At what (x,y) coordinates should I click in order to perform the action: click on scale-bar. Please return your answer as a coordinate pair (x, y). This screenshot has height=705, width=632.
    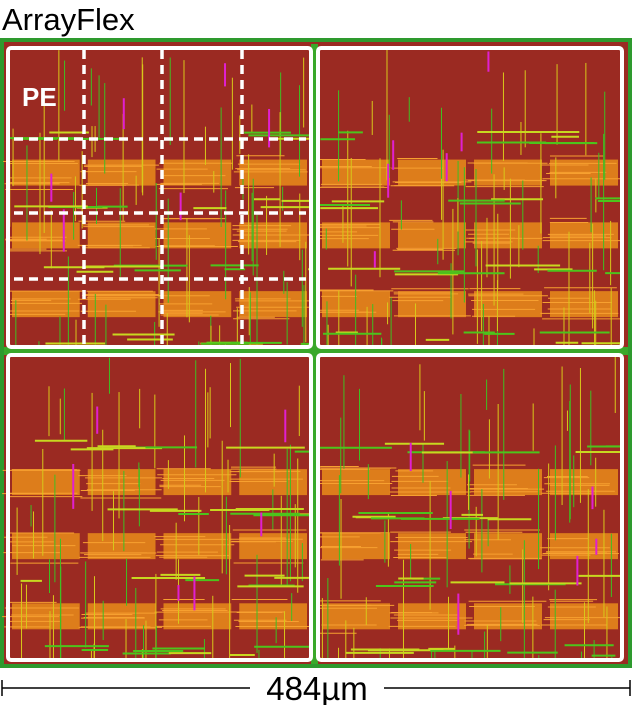
    Looking at the image, I should click on (316, 688).